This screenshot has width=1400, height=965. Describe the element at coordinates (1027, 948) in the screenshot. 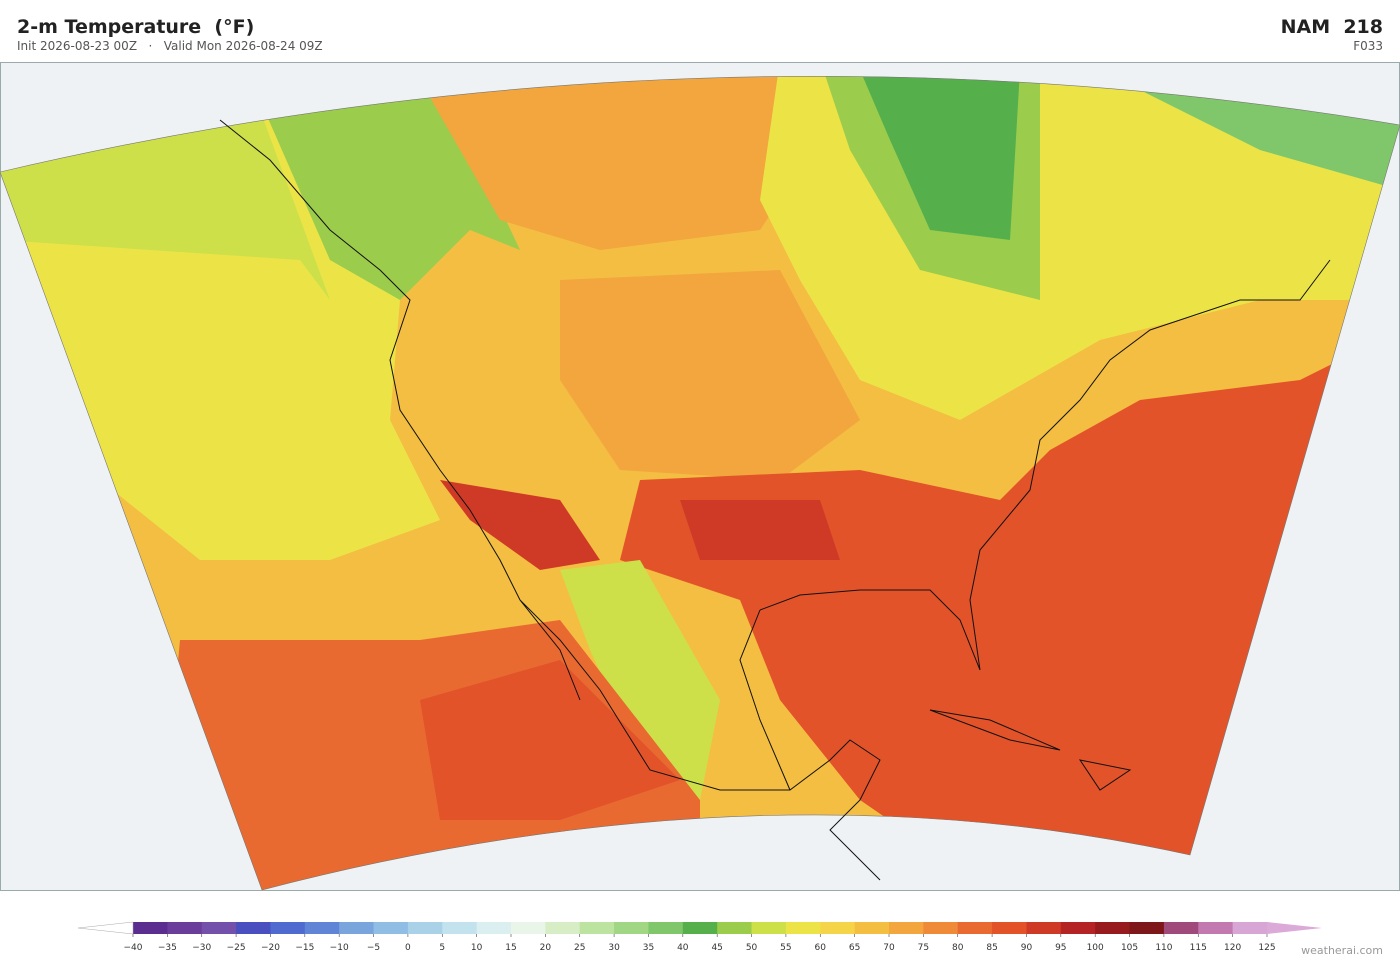

I see `colorbar-tick-label: 90` at that location.